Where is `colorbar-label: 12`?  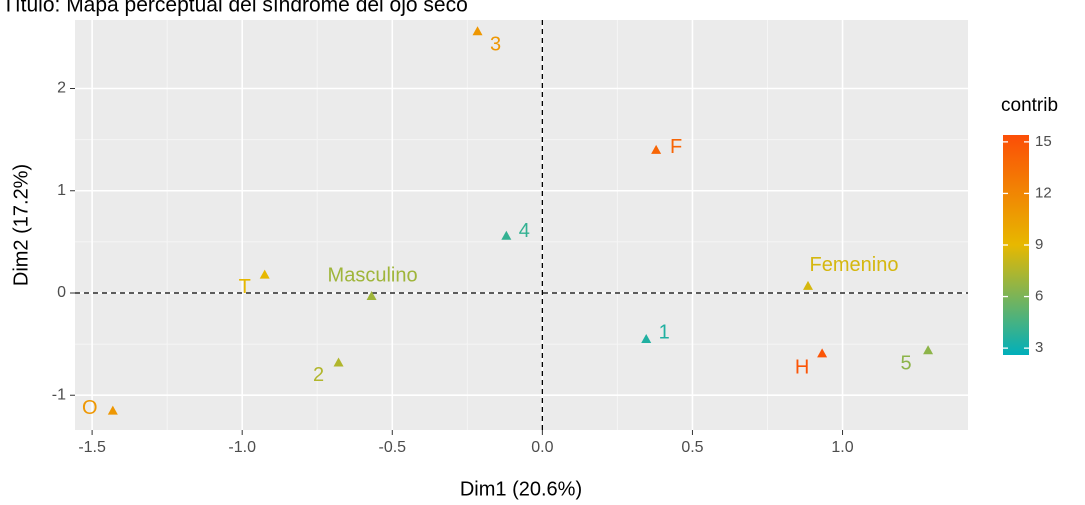
colorbar-label: 12 is located at coordinates (1043, 192).